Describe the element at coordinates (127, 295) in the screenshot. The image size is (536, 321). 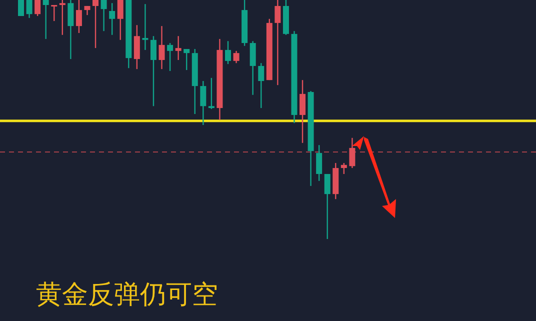
I see `text: 黄金反弹仍可空` at that location.